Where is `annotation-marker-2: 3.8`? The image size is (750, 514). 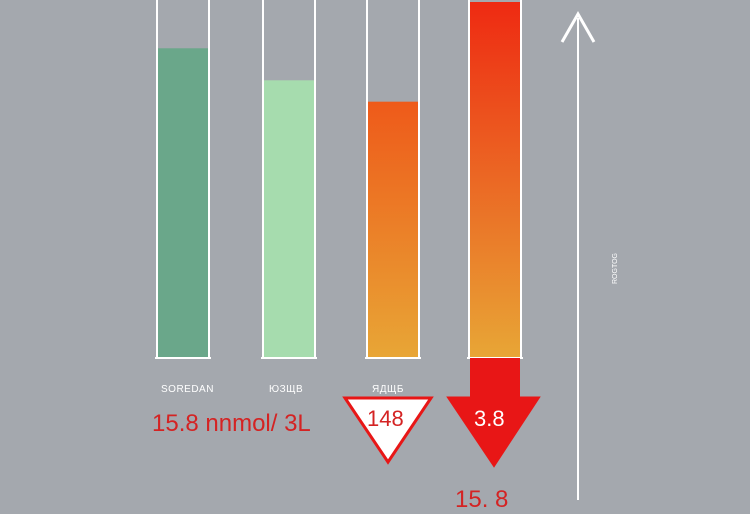 annotation-marker-2: 3.8 is located at coordinates (489, 418).